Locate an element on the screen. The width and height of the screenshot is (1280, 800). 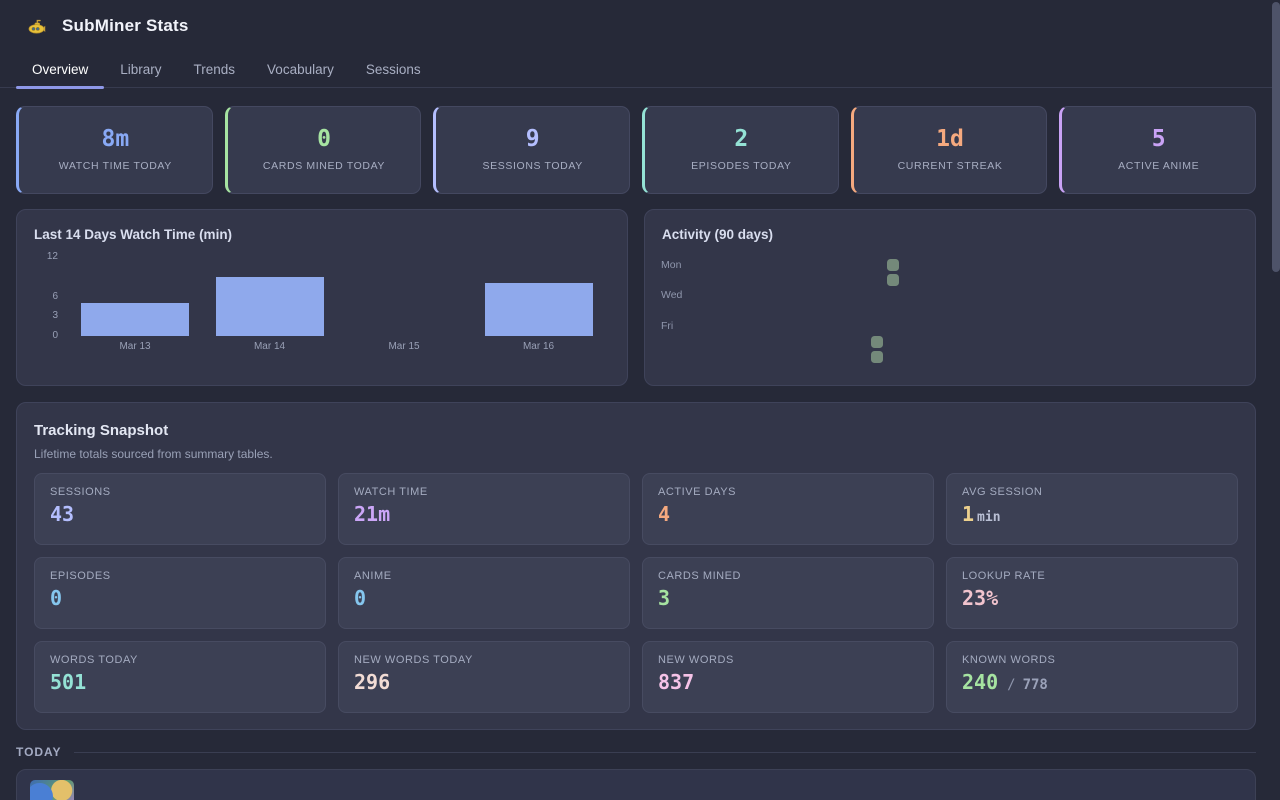
metric-value-row: 240 / 778 is located at coordinates (1092, 682).